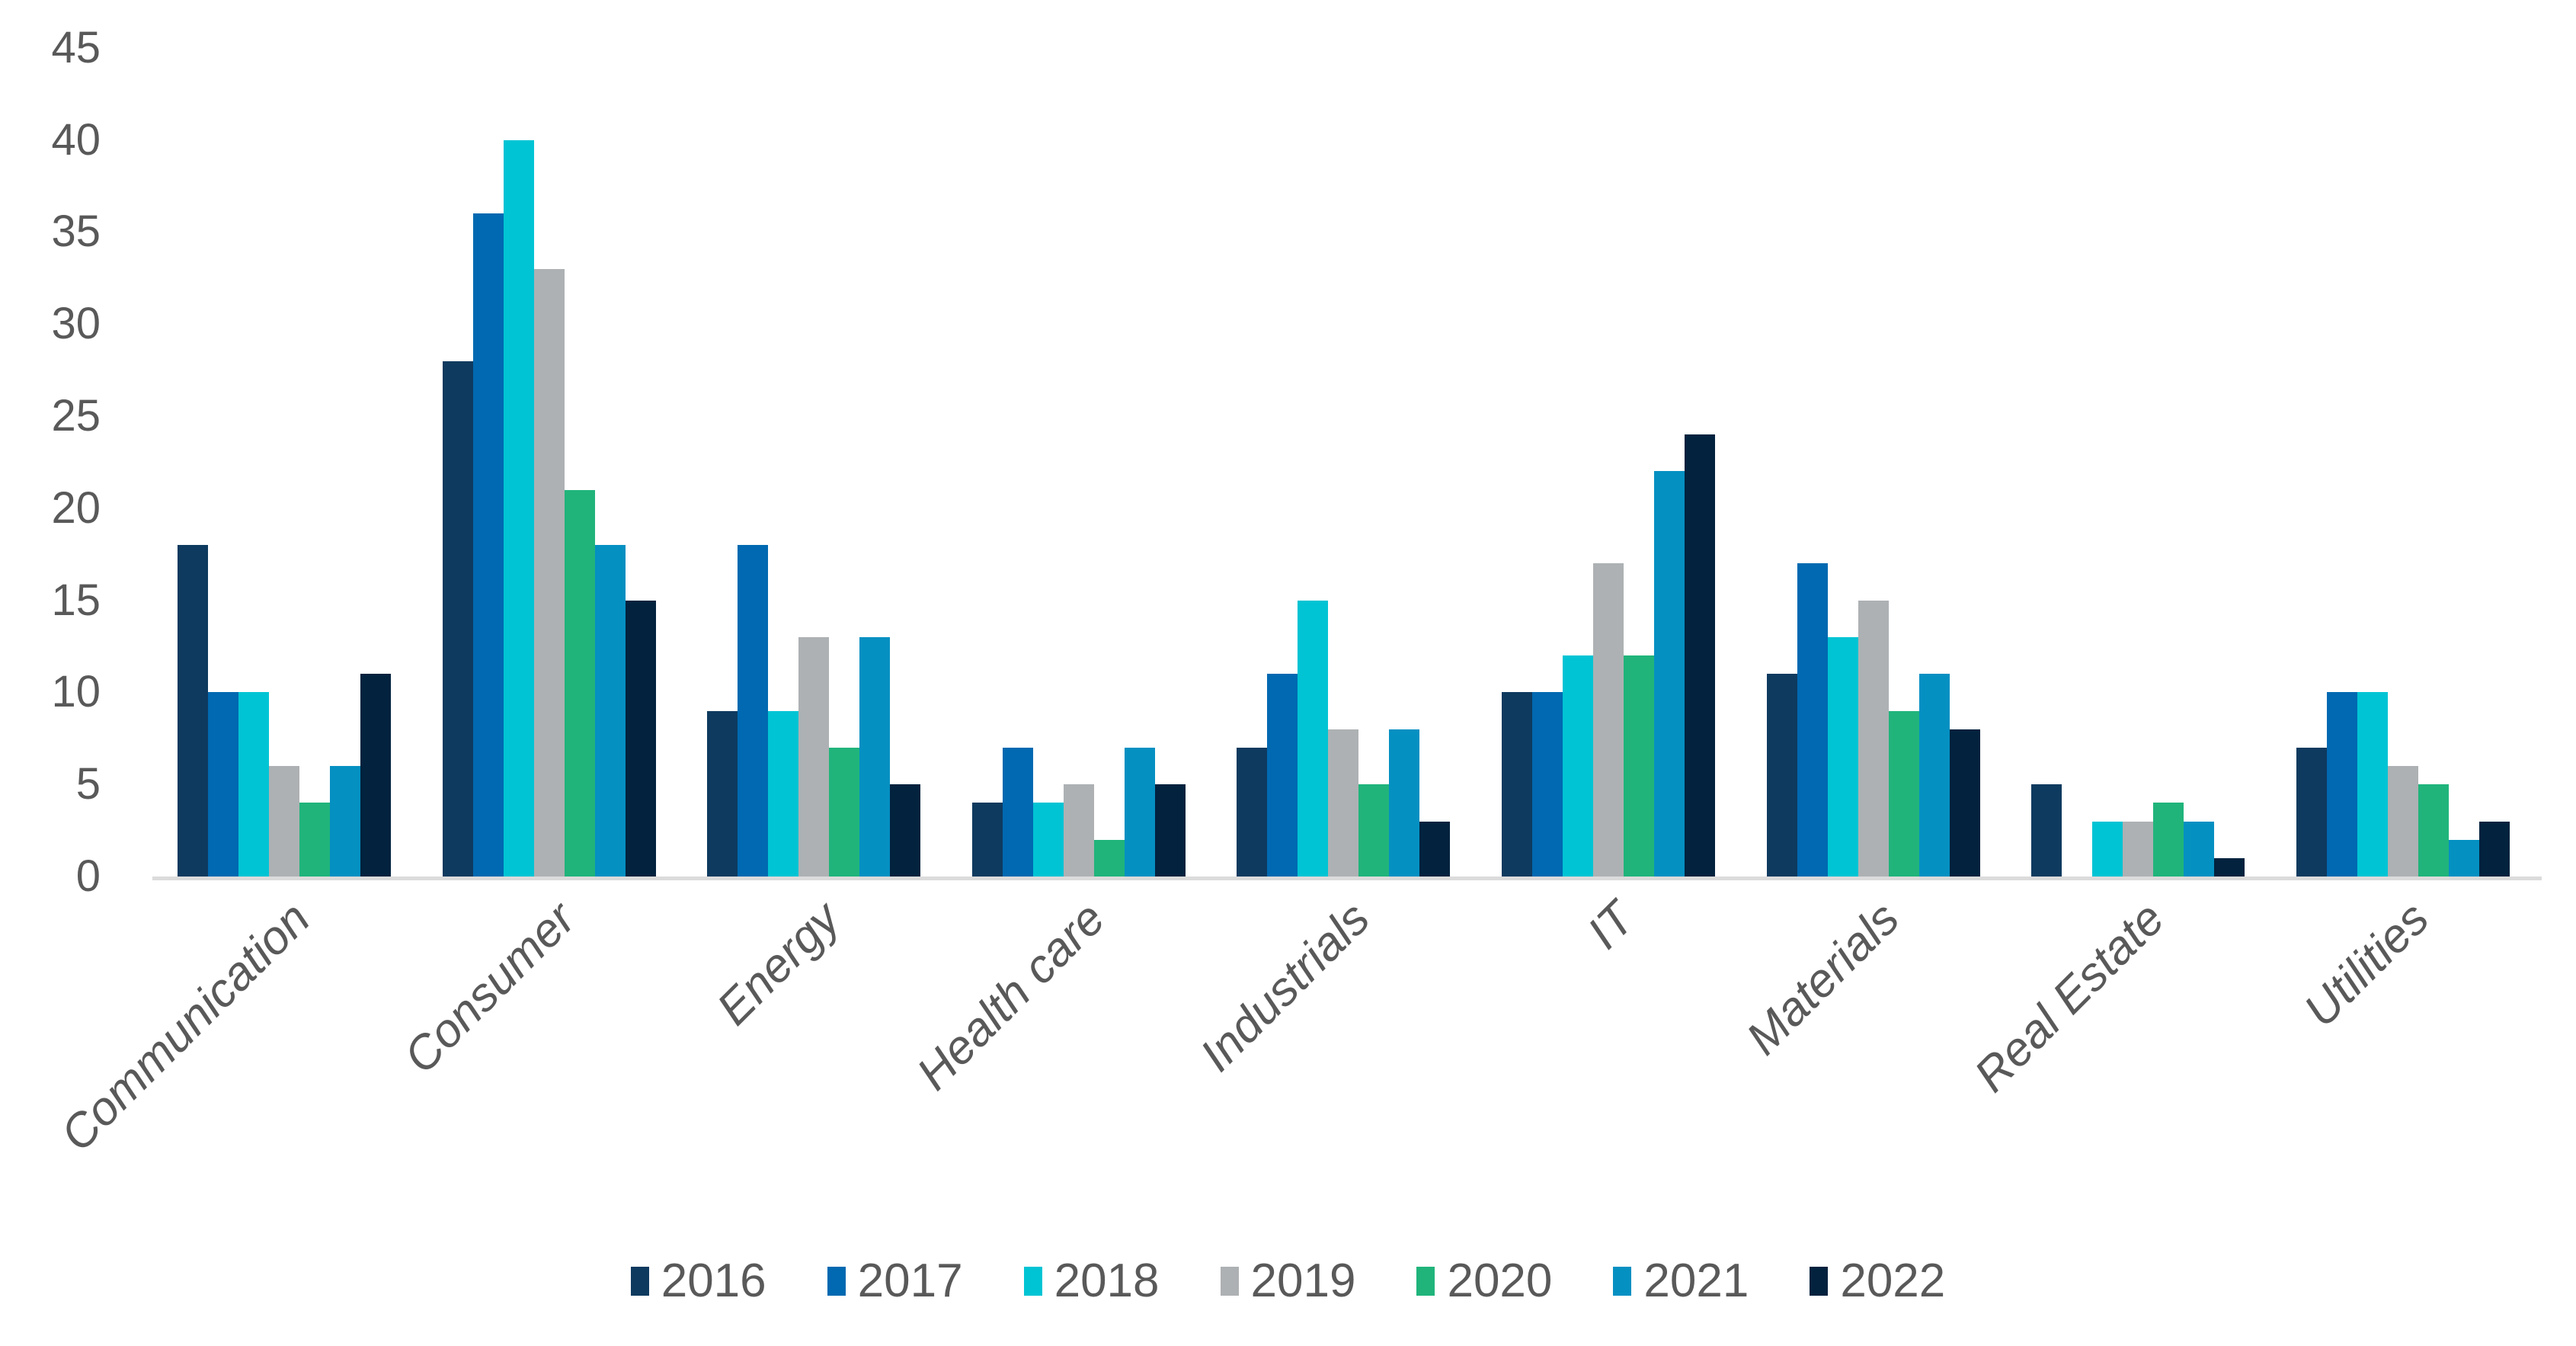 The height and width of the screenshot is (1346, 2576). I want to click on legend-item-2016: 2016, so click(698, 1281).